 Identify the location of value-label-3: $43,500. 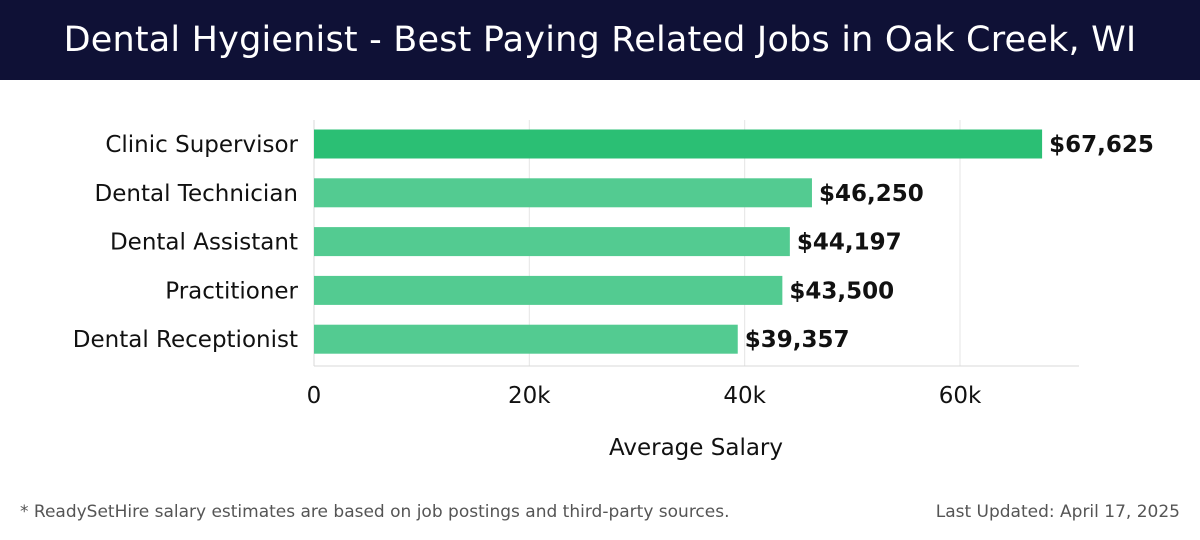
(841, 291).